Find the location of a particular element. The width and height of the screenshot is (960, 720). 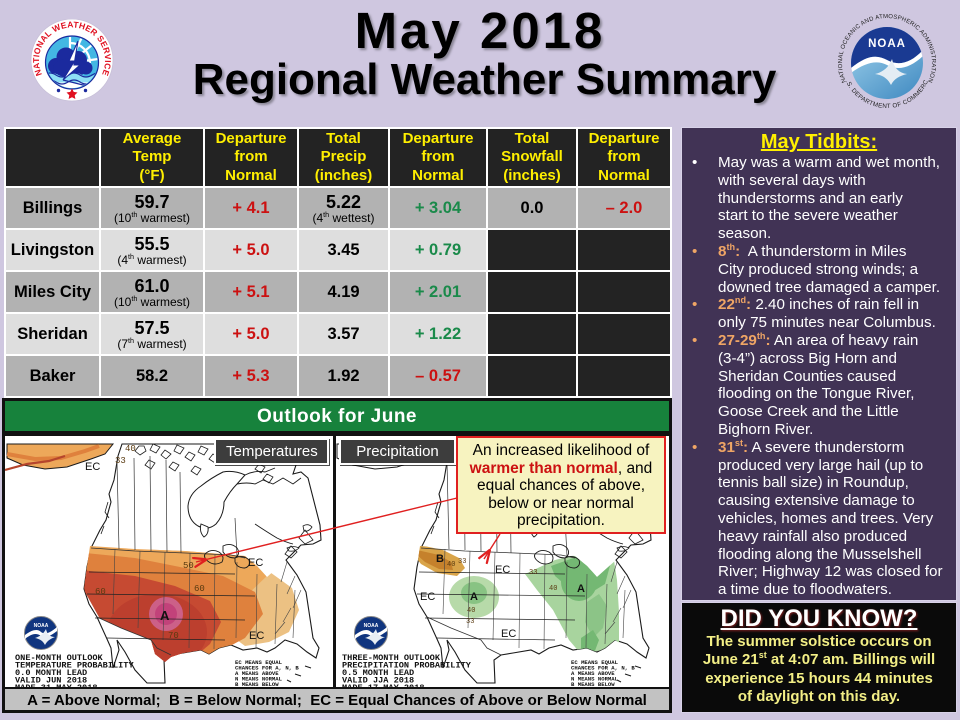

svg-text: MADE 31 MAY 2018 is located at coordinates (56, 685).